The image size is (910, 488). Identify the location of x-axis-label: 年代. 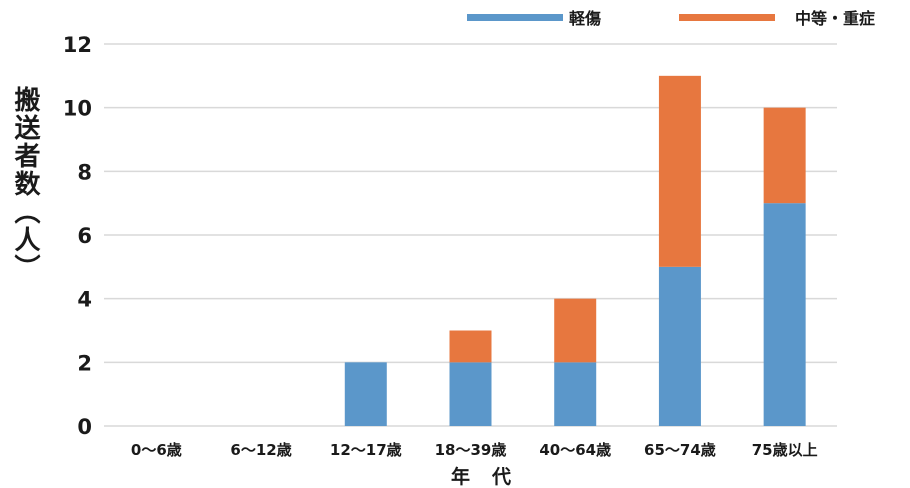
(492, 476).